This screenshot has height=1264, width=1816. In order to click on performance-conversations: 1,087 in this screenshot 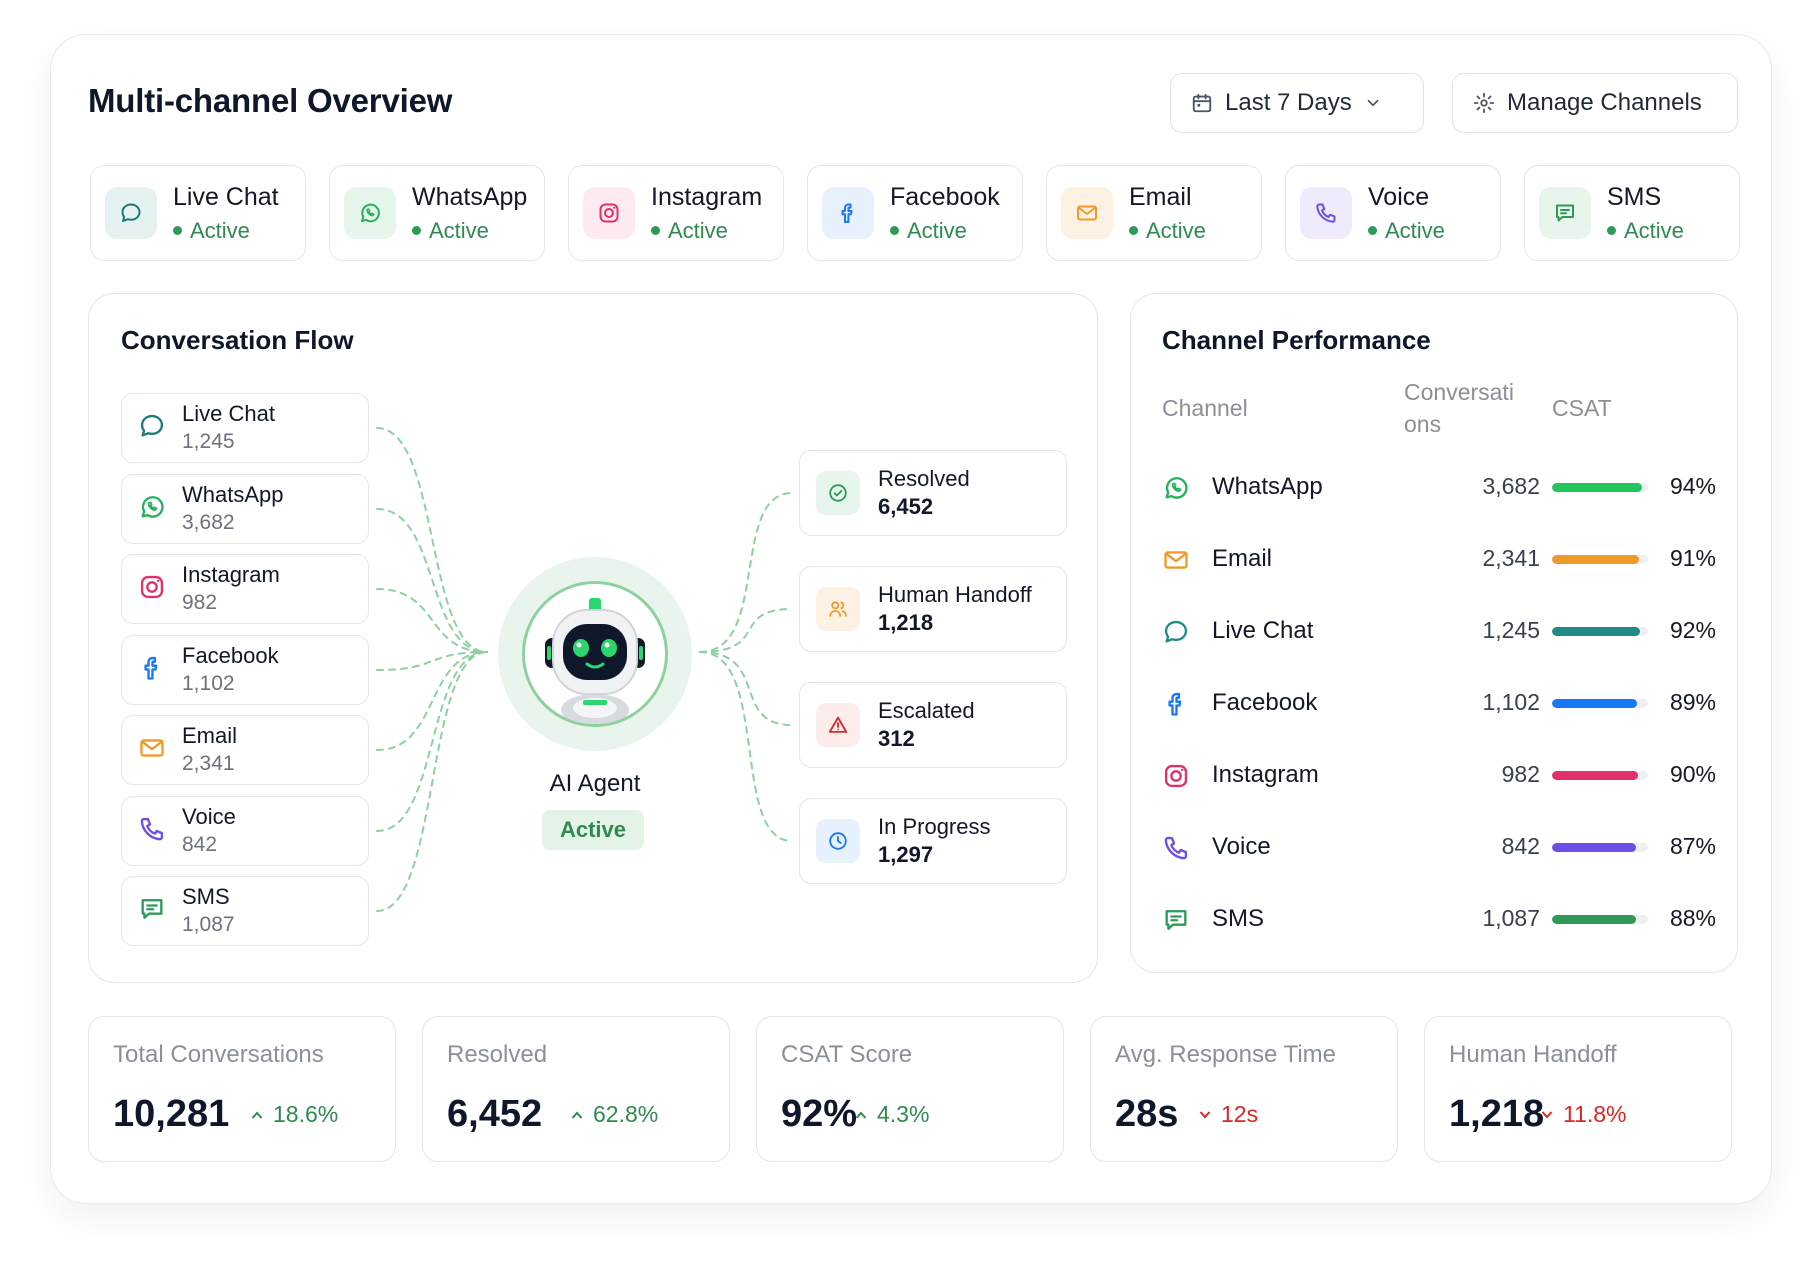, I will do `click(1511, 918)`.